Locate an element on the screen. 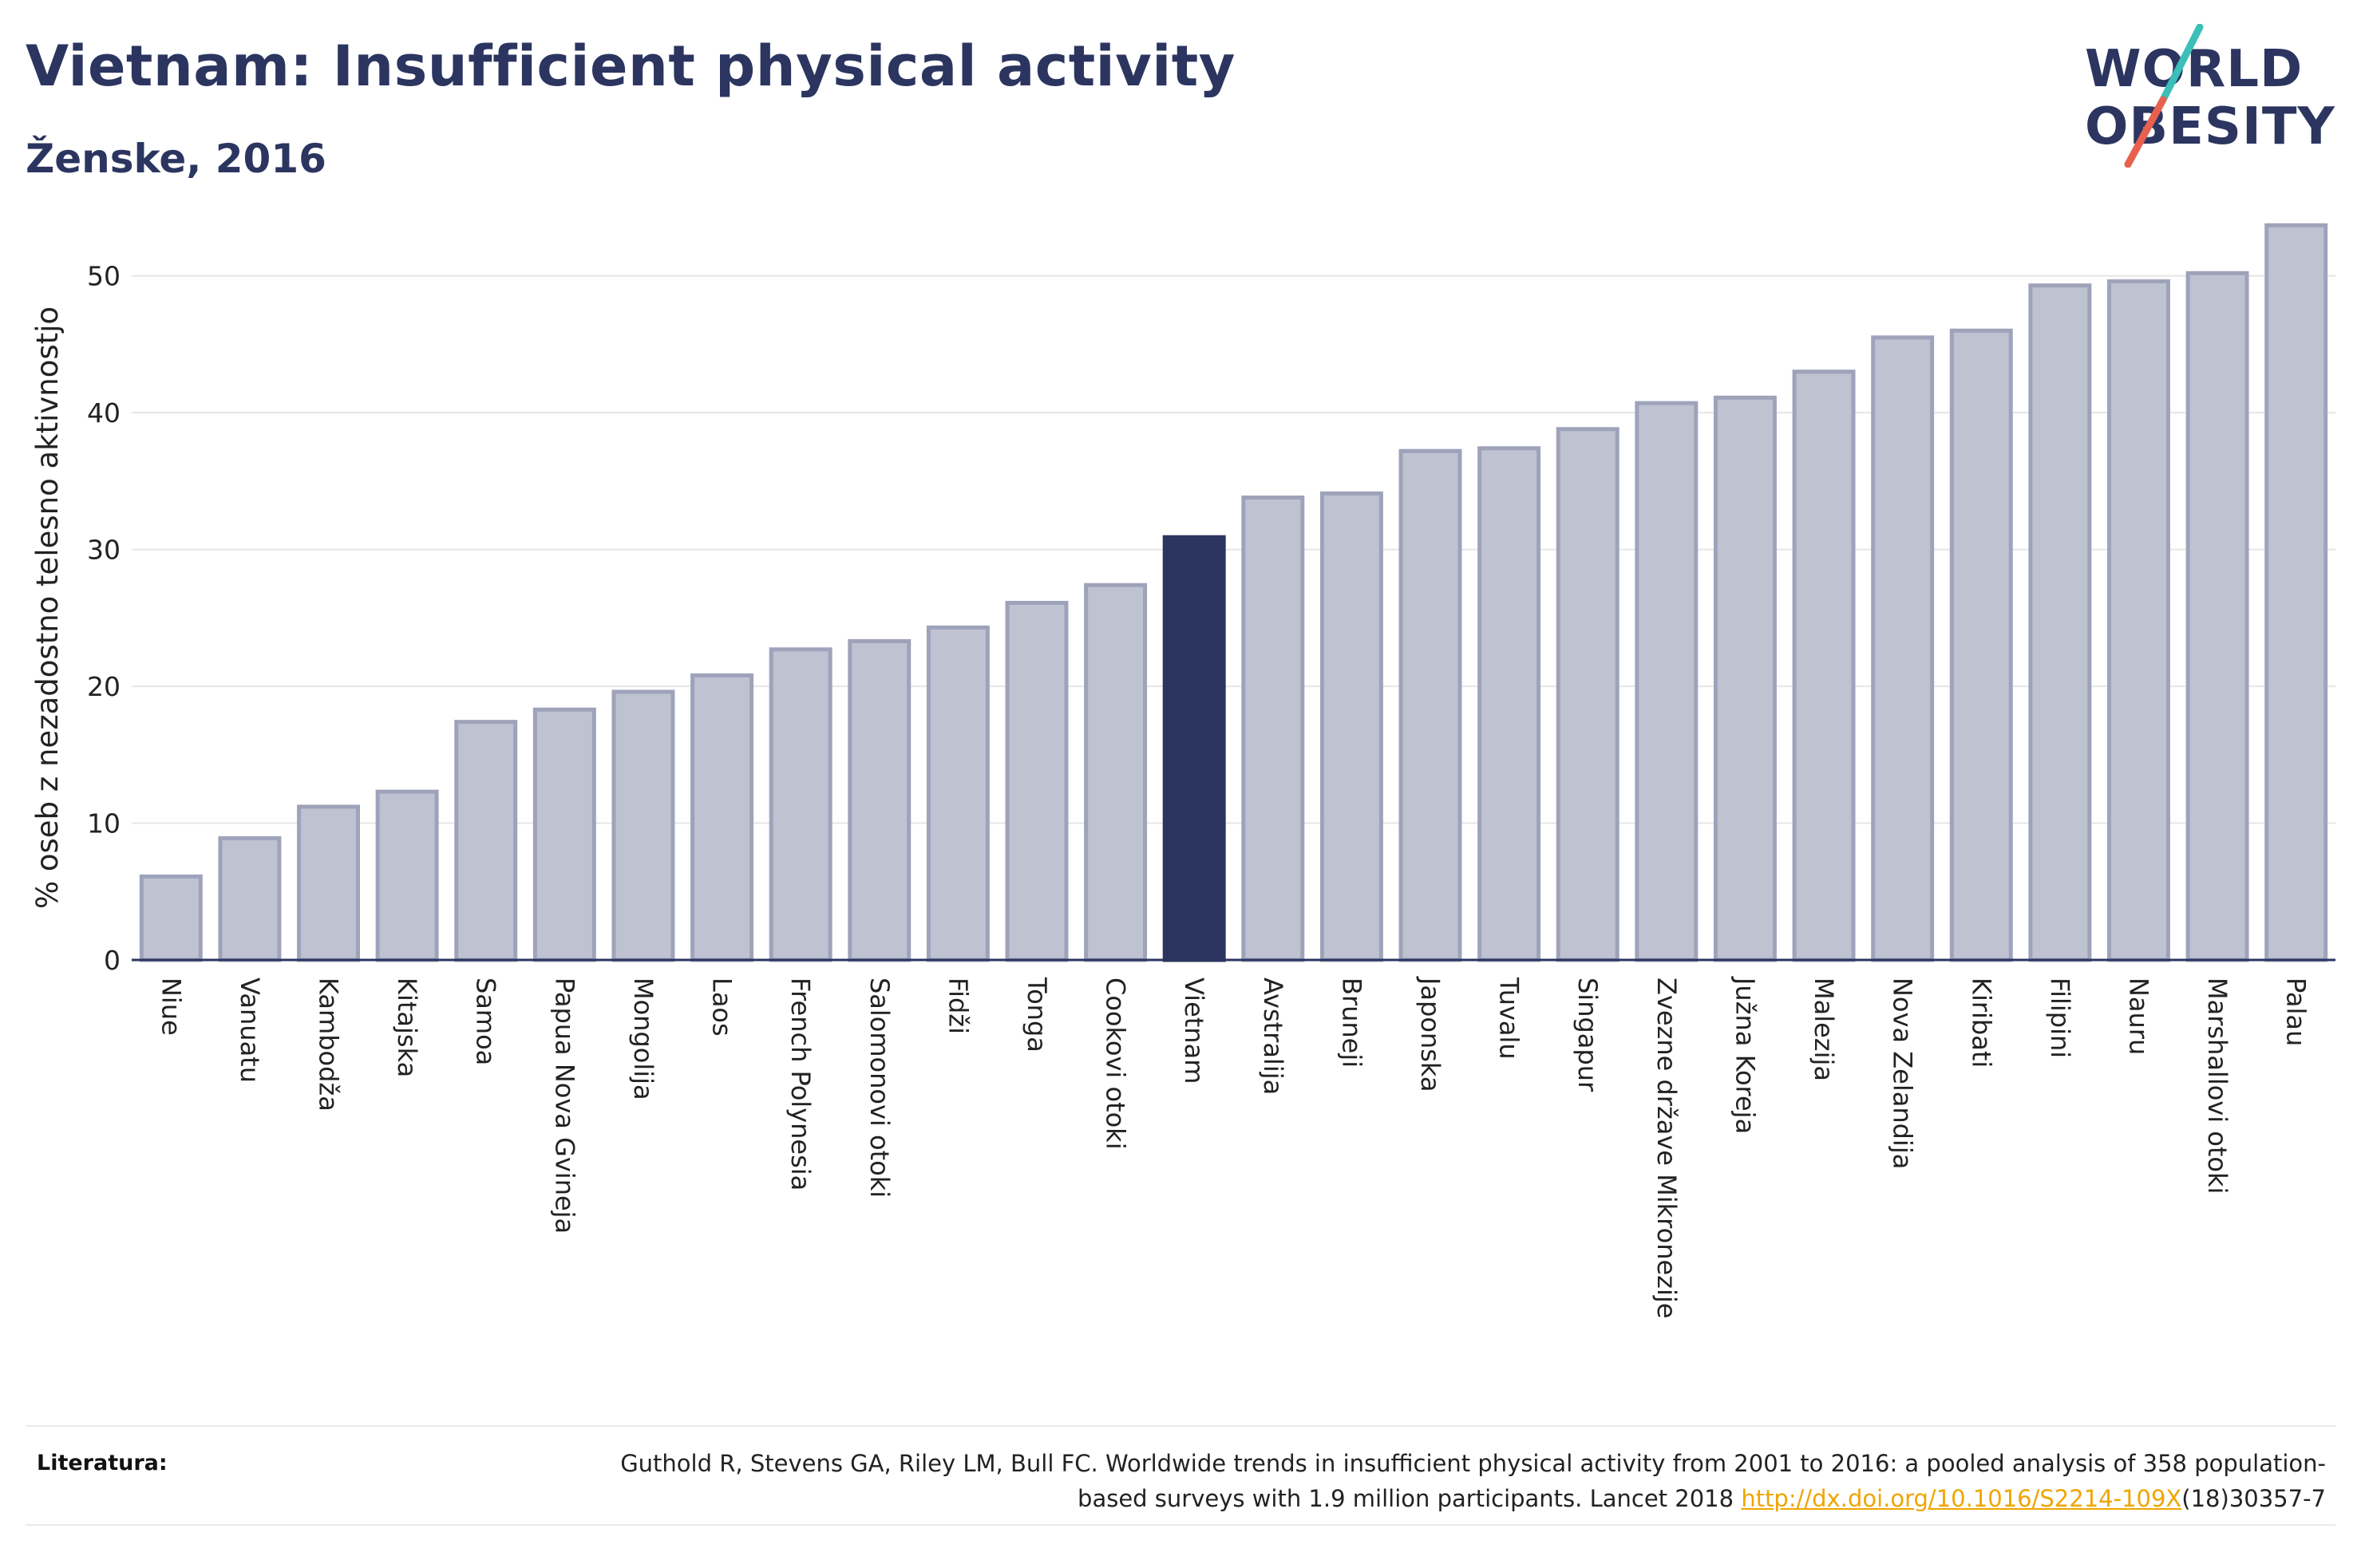 Image resolution: width=2361 pixels, height=1568 pixels. x-tick-label: Kitajska is located at coordinates (407, 1027).